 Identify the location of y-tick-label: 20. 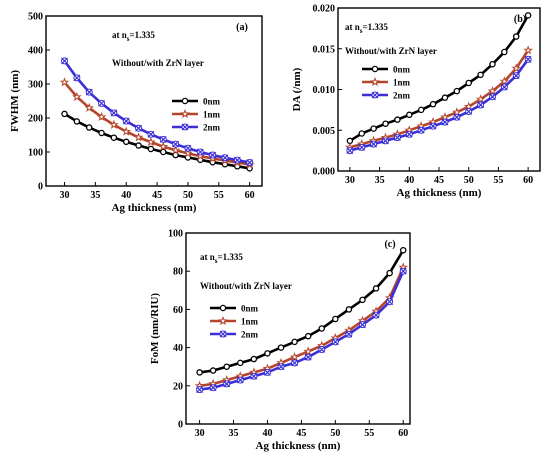
(178, 386).